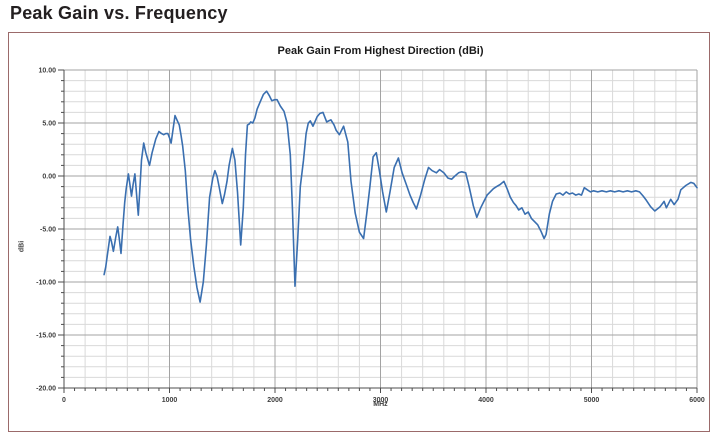  Describe the element at coordinates (46, 336) in the screenshot. I see `y-tick-label: -15.00` at that location.